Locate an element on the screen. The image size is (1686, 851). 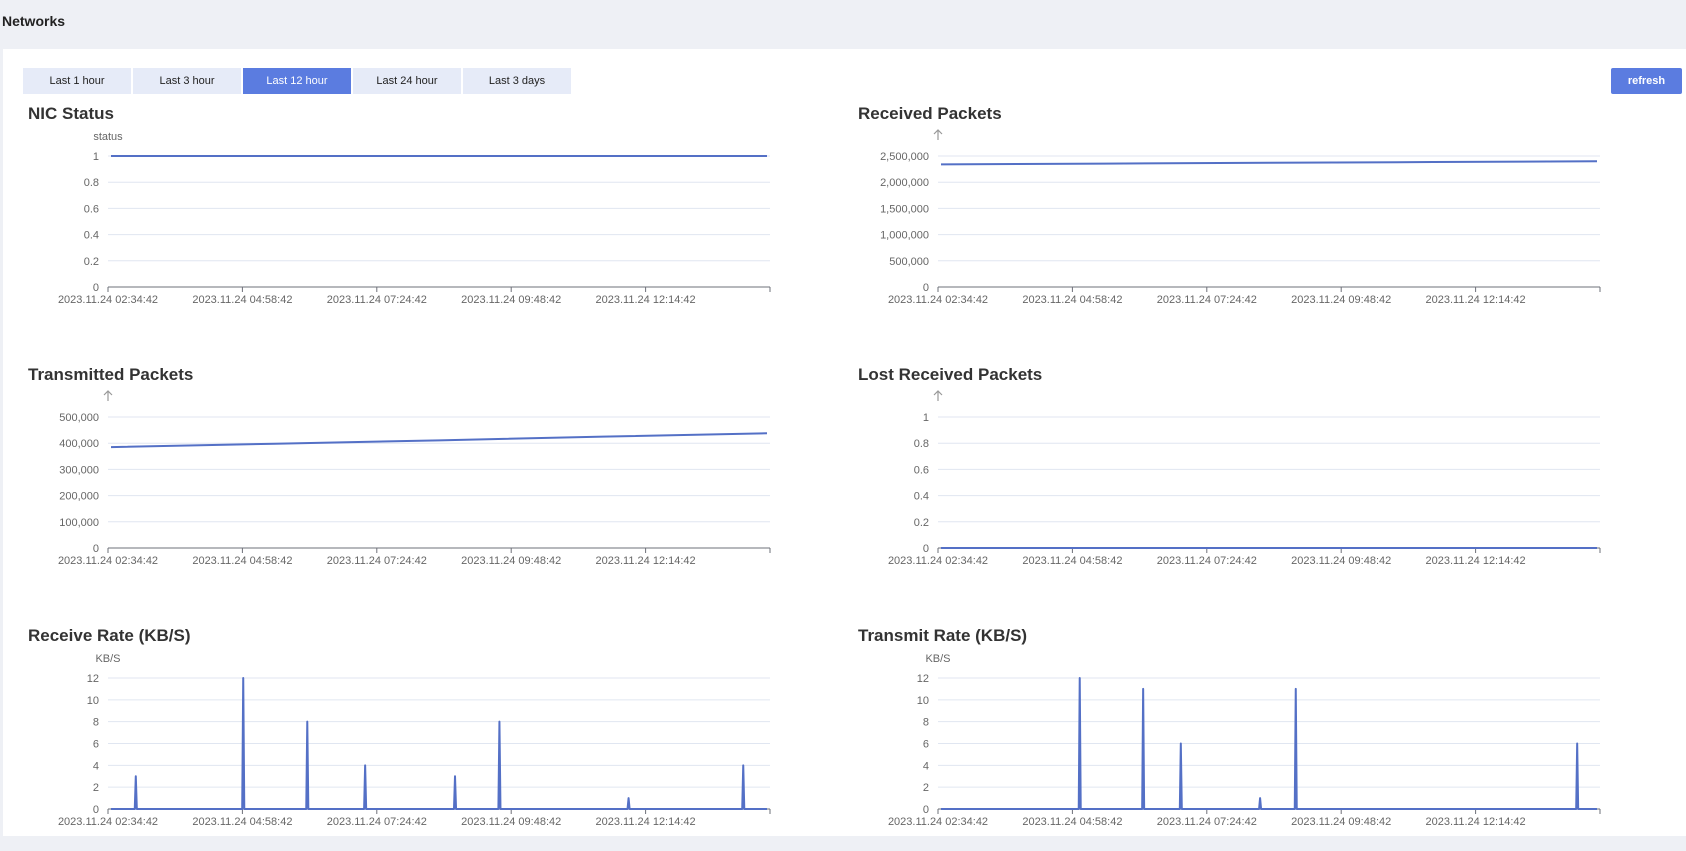
range-tab-last-24-hour: Last 24 hour is located at coordinates (407, 81).